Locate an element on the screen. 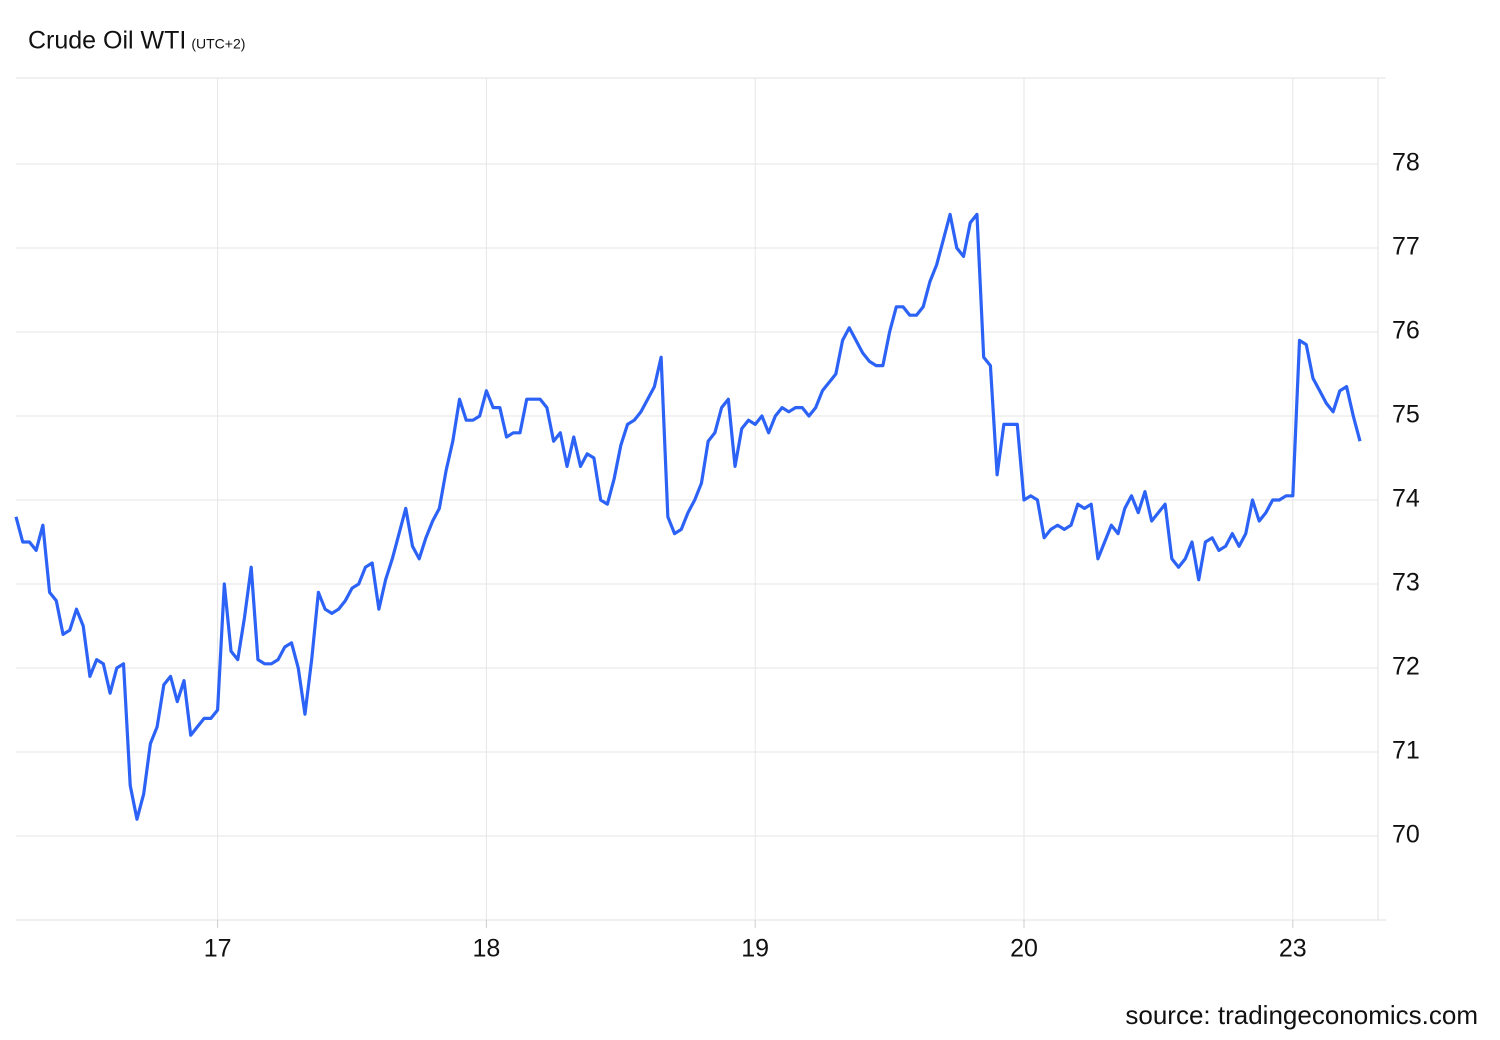  chart-subtitle: (UTC+2) is located at coordinates (218, 44).